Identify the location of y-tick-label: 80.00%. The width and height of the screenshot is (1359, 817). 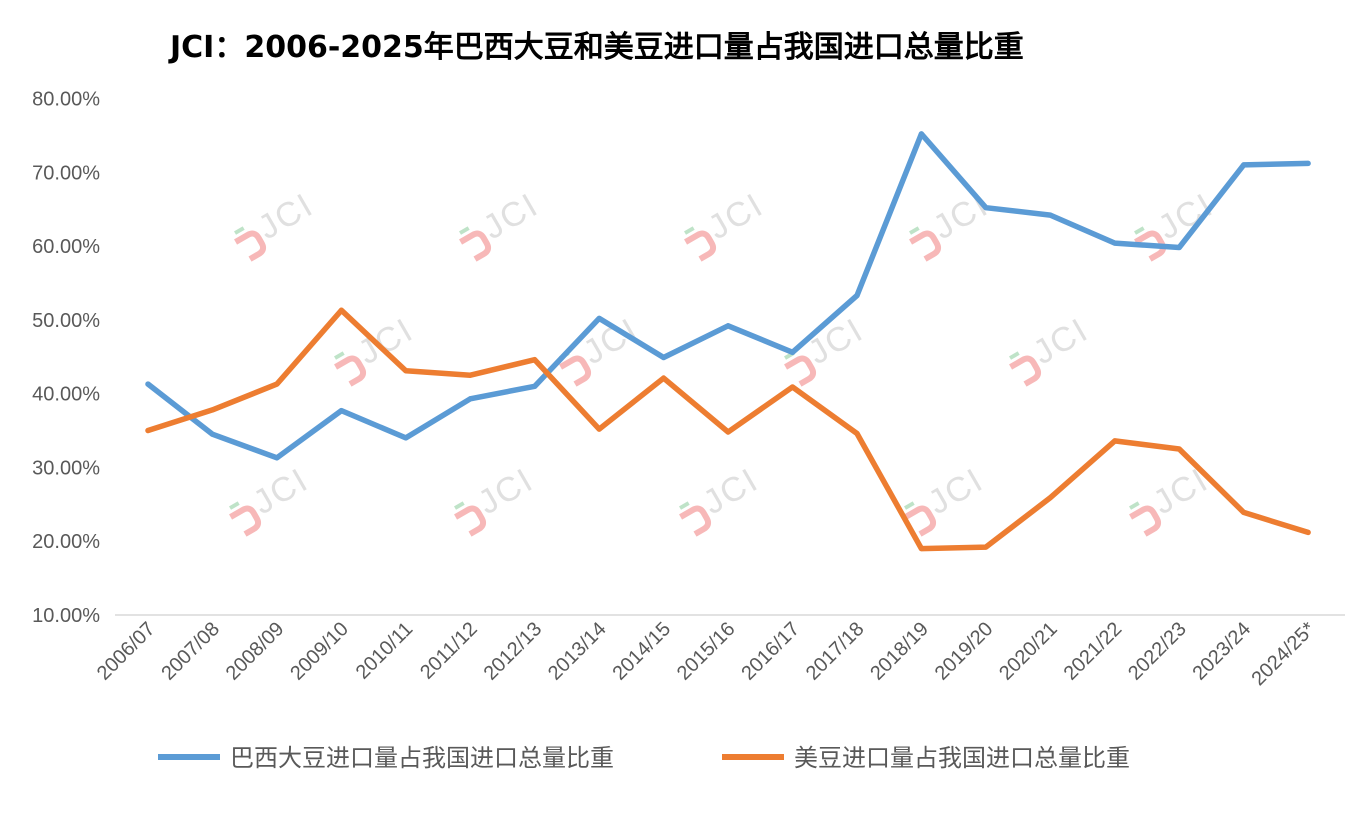
(66, 100).